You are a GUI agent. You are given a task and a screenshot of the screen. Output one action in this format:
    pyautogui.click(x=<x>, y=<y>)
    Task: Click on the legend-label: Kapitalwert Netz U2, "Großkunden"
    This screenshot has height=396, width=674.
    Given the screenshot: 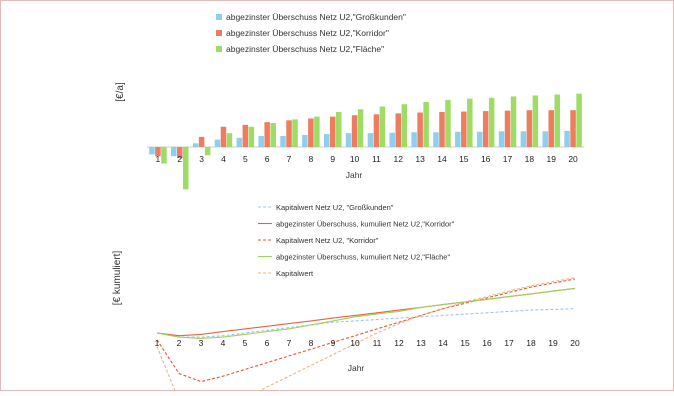 What is the action you would take?
    pyautogui.click(x=335, y=207)
    